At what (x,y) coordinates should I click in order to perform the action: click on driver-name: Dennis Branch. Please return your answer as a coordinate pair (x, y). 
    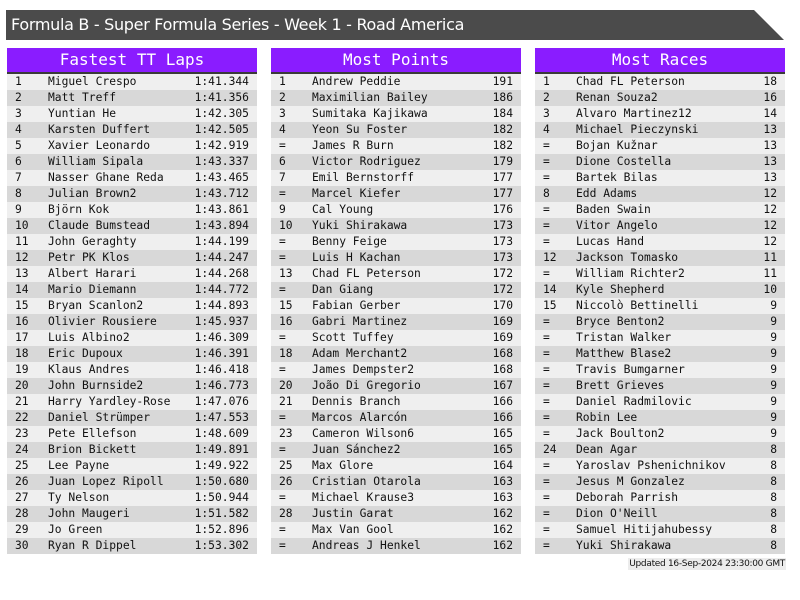
    Looking at the image, I should click on (356, 401).